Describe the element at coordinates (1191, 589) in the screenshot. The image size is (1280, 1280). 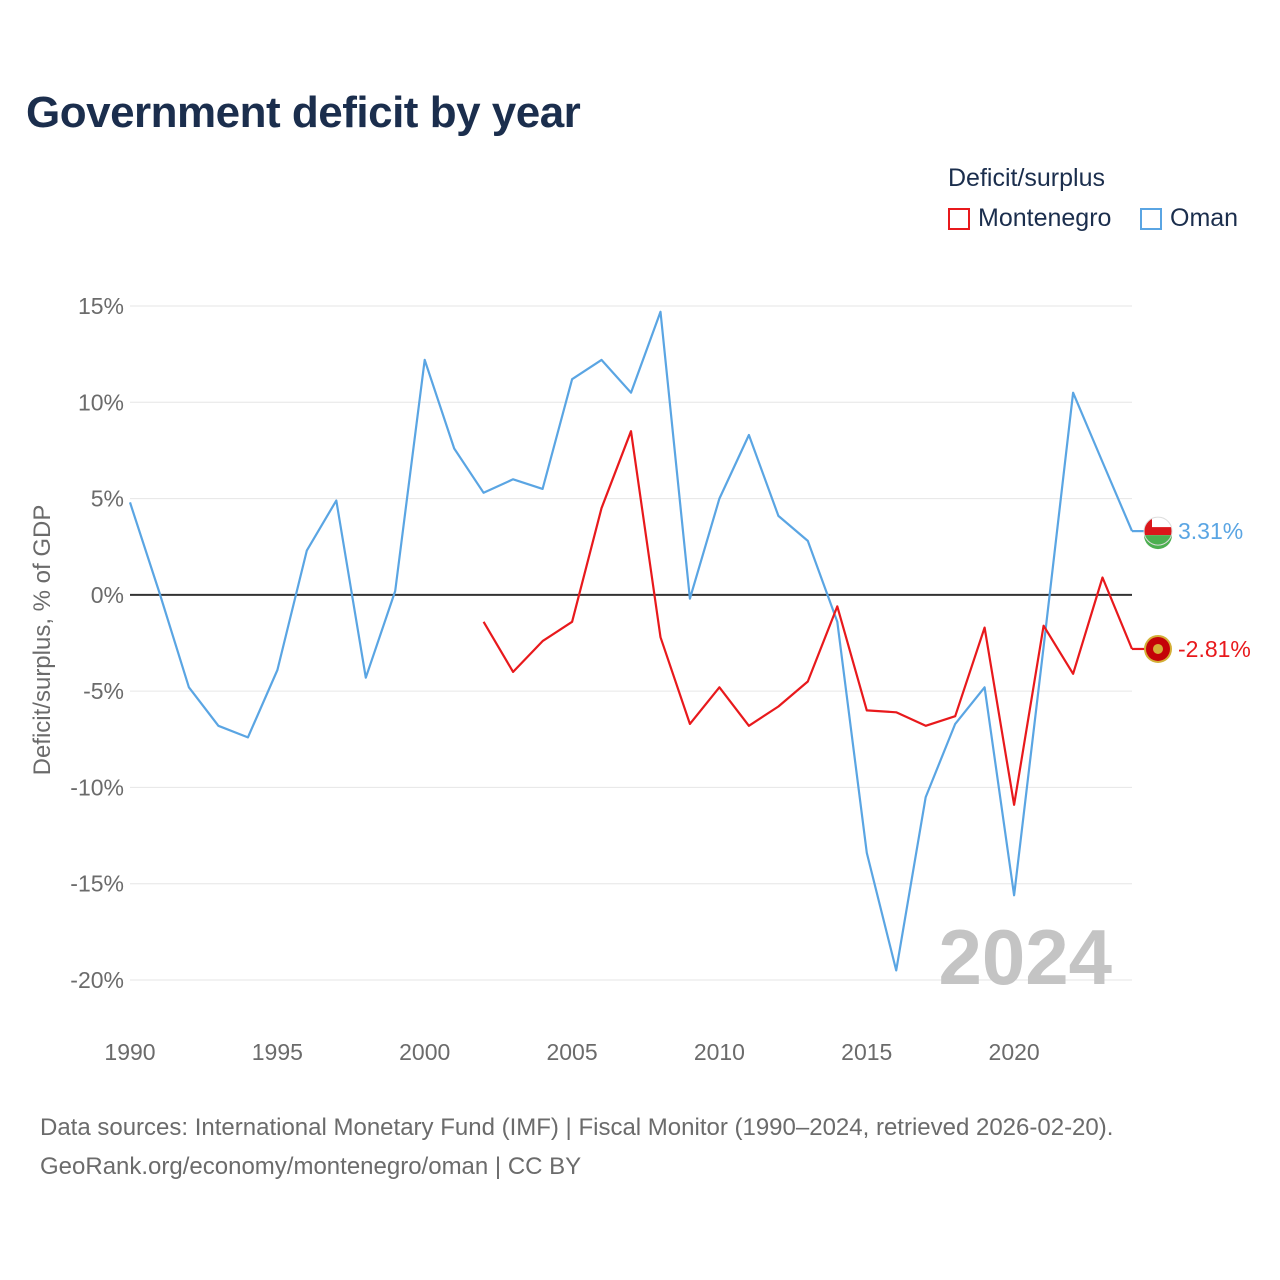
I see `end-markers: 3.31% -2.81%` at that location.